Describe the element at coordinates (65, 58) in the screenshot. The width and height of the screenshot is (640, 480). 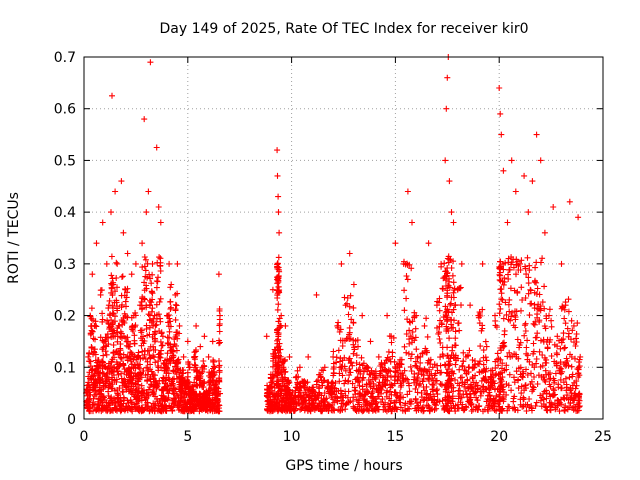
I see `y-tick-label: 0.7` at that location.